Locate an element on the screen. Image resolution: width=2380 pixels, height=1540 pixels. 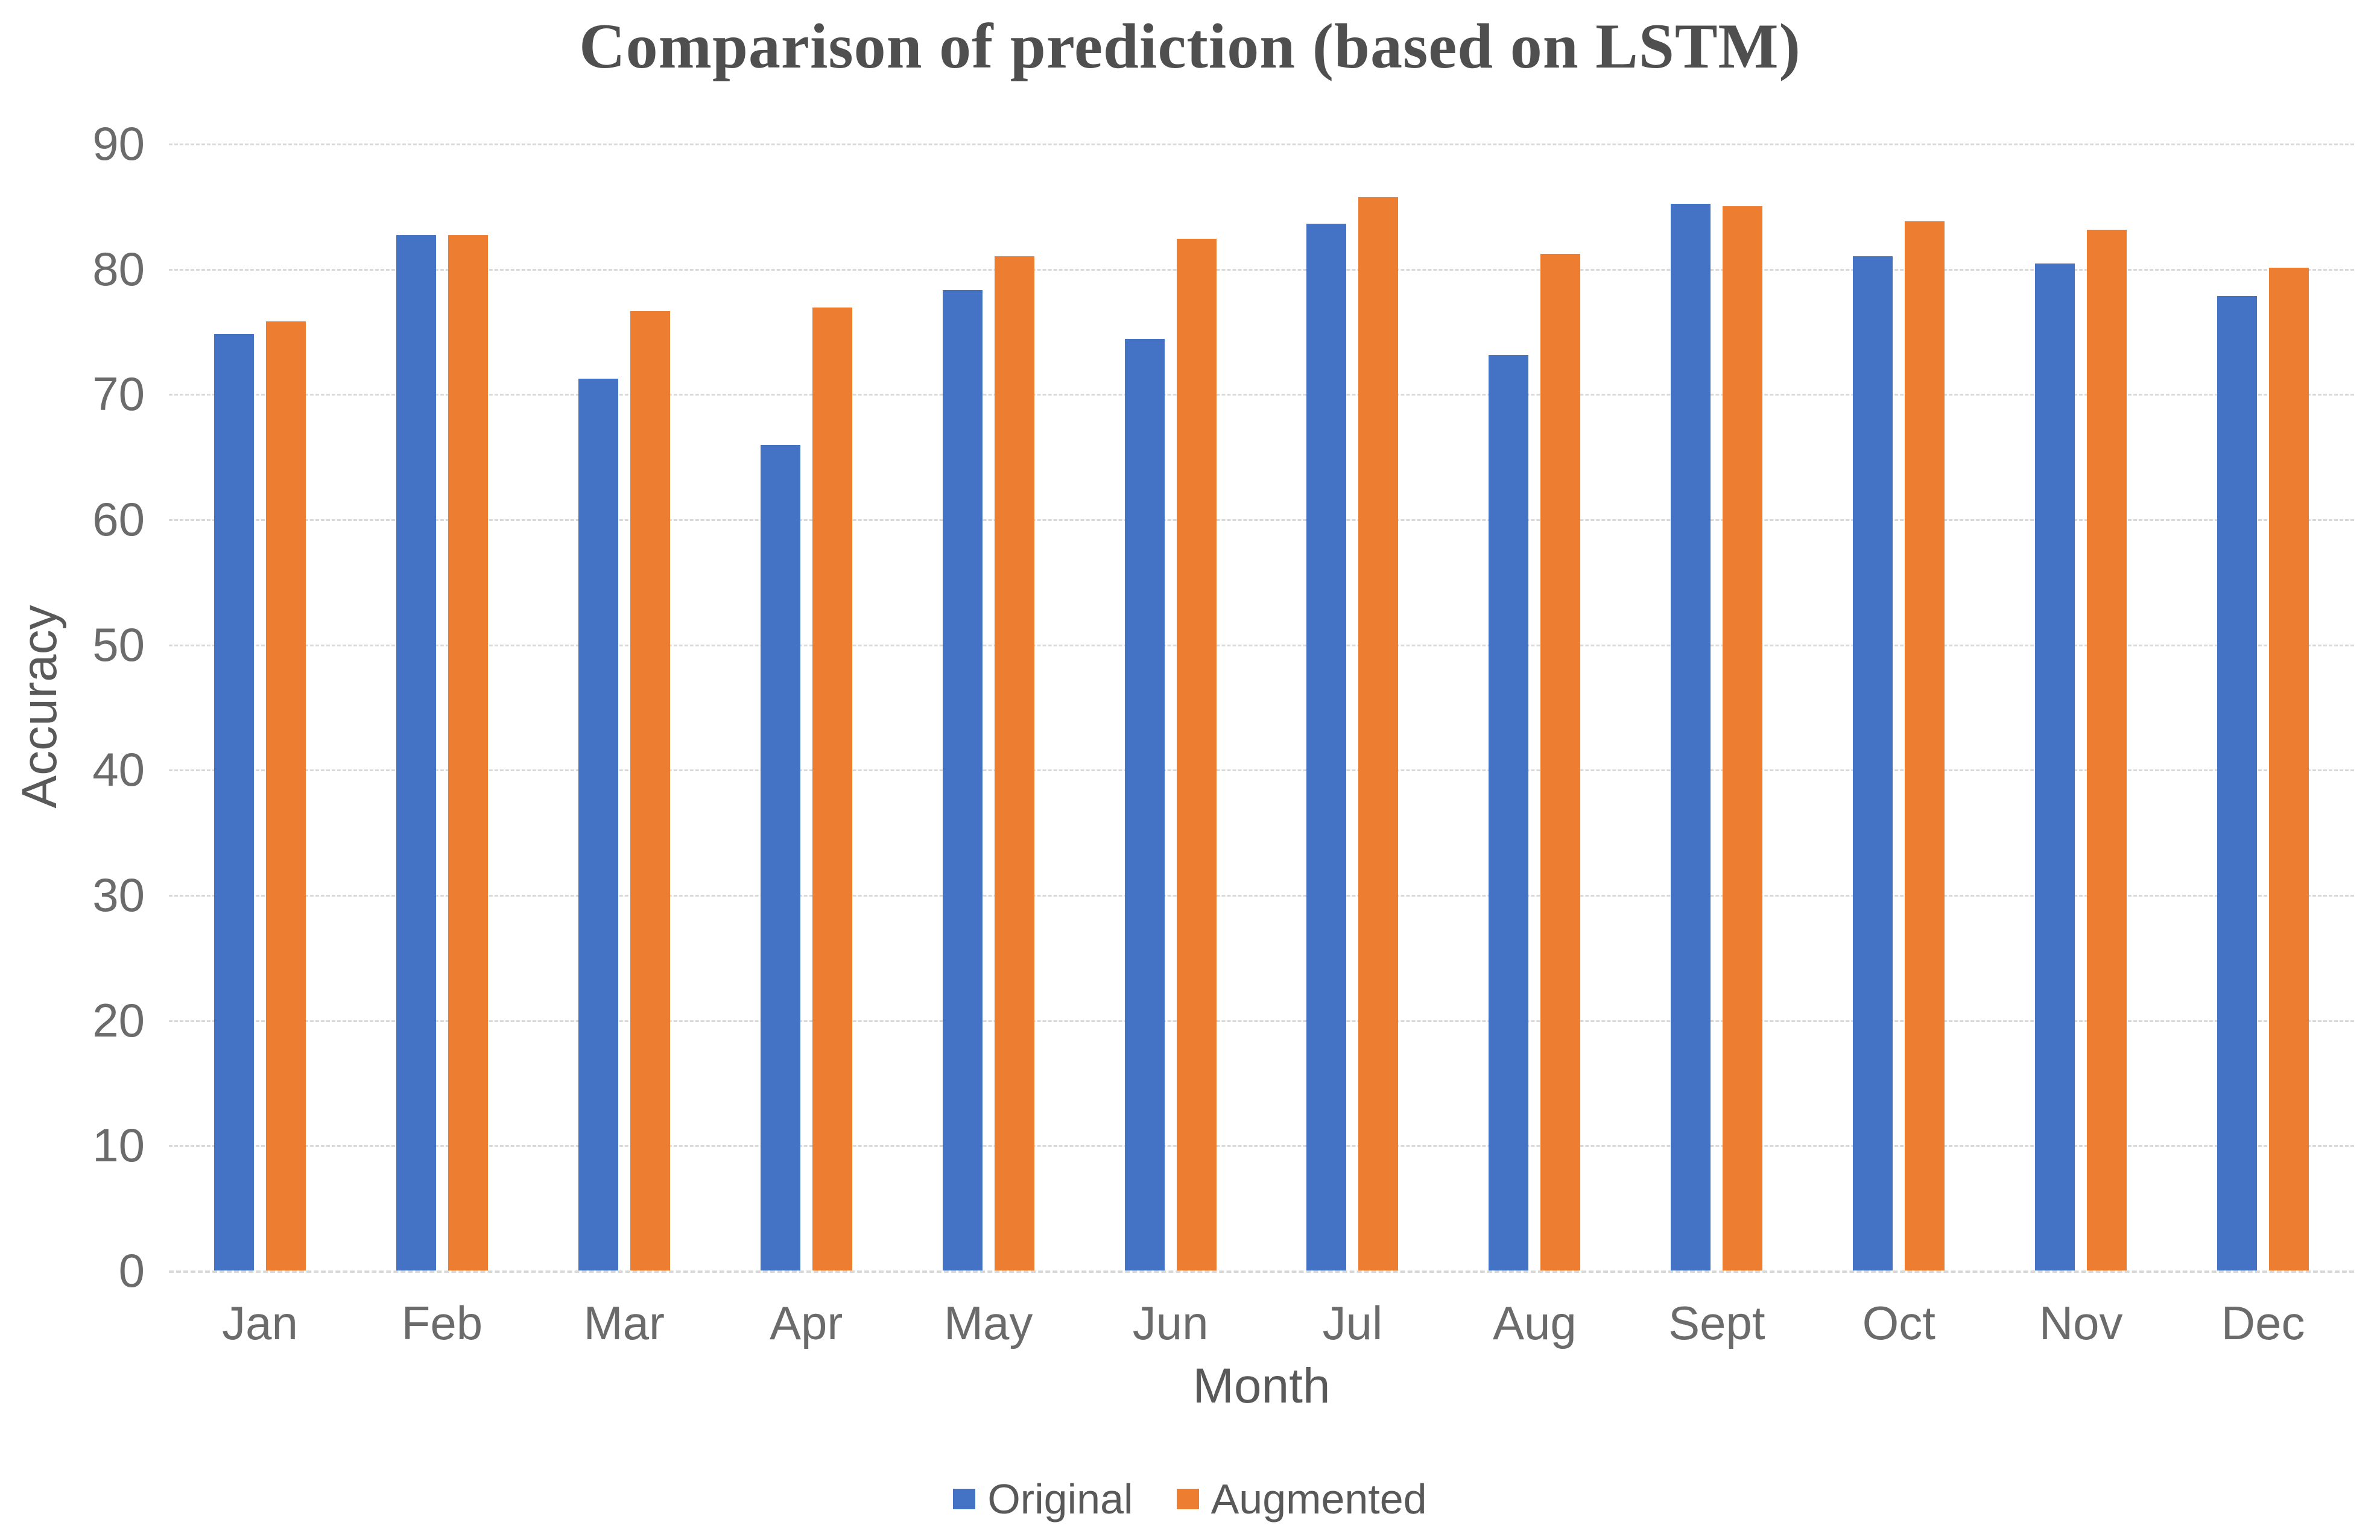
bar-augmented-nov is located at coordinates (2107, 750).